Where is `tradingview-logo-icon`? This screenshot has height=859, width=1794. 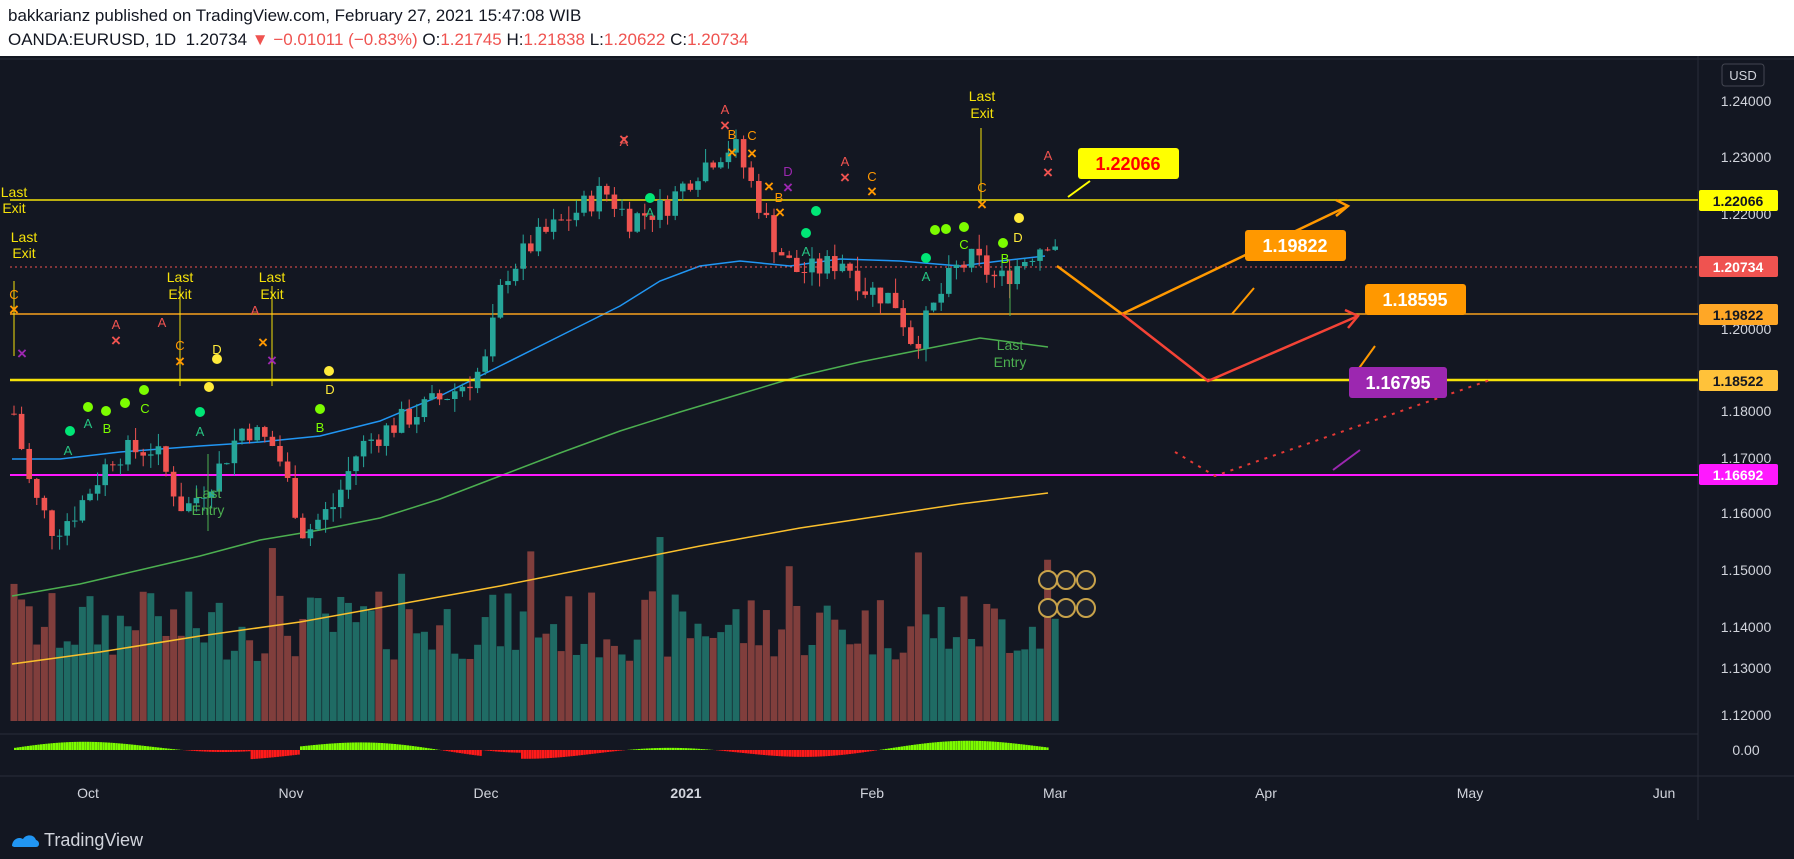
tradingview-logo-icon is located at coordinates (25, 840).